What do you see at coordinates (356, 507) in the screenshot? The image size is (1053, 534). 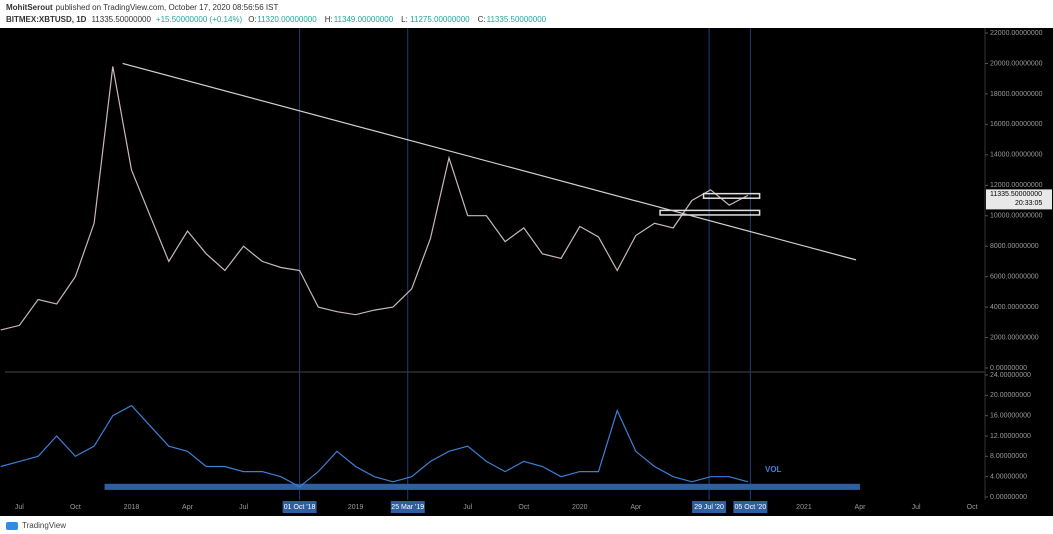 I see `x-tick-label: 2019` at bounding box center [356, 507].